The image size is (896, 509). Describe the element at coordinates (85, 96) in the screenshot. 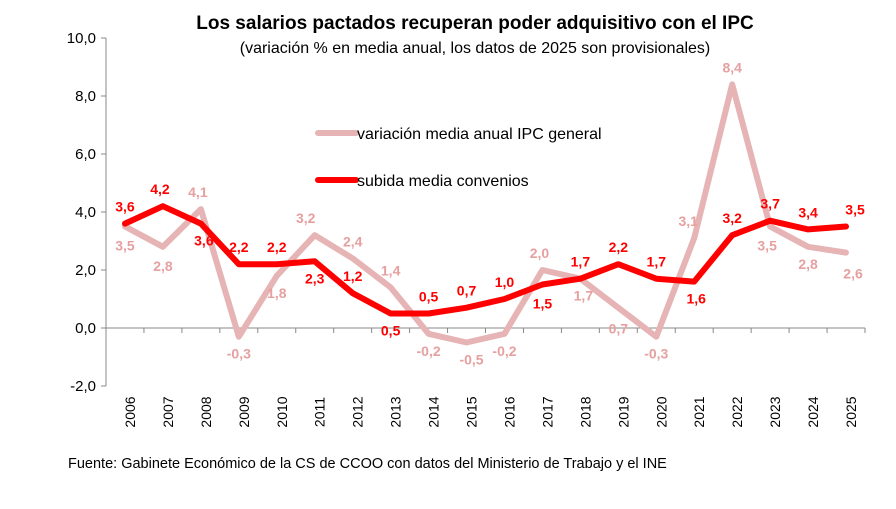

I see `y-tick-label: 8,0` at that location.